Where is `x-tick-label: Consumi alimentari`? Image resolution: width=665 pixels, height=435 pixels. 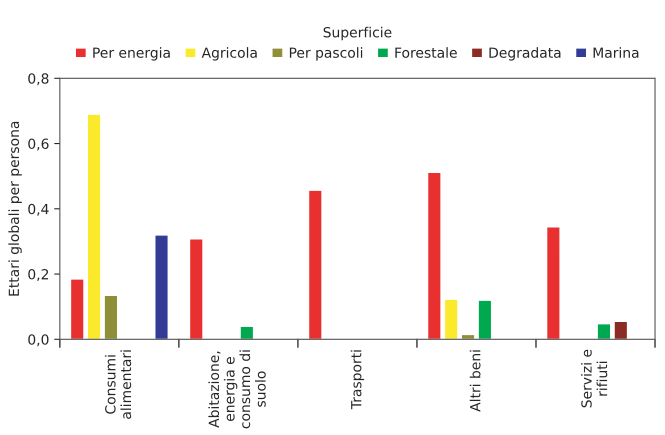 x-tick-label: Consumi alimentari is located at coordinates (118, 384).